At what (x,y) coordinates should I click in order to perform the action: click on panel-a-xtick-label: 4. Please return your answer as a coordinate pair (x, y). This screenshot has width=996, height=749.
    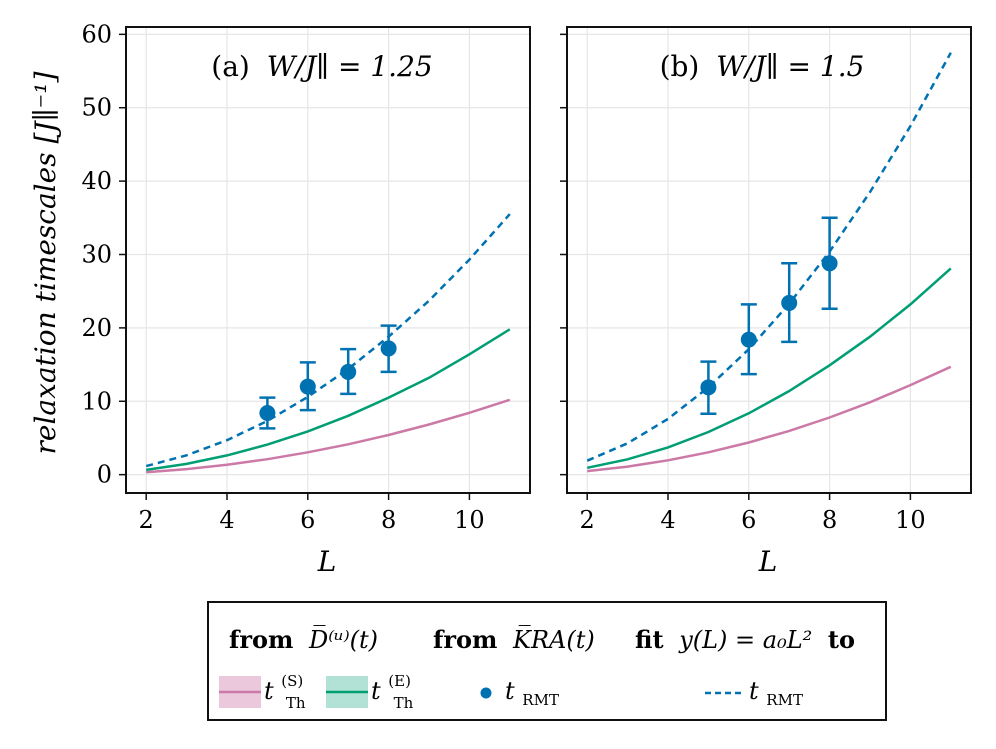
    Looking at the image, I should click on (226, 520).